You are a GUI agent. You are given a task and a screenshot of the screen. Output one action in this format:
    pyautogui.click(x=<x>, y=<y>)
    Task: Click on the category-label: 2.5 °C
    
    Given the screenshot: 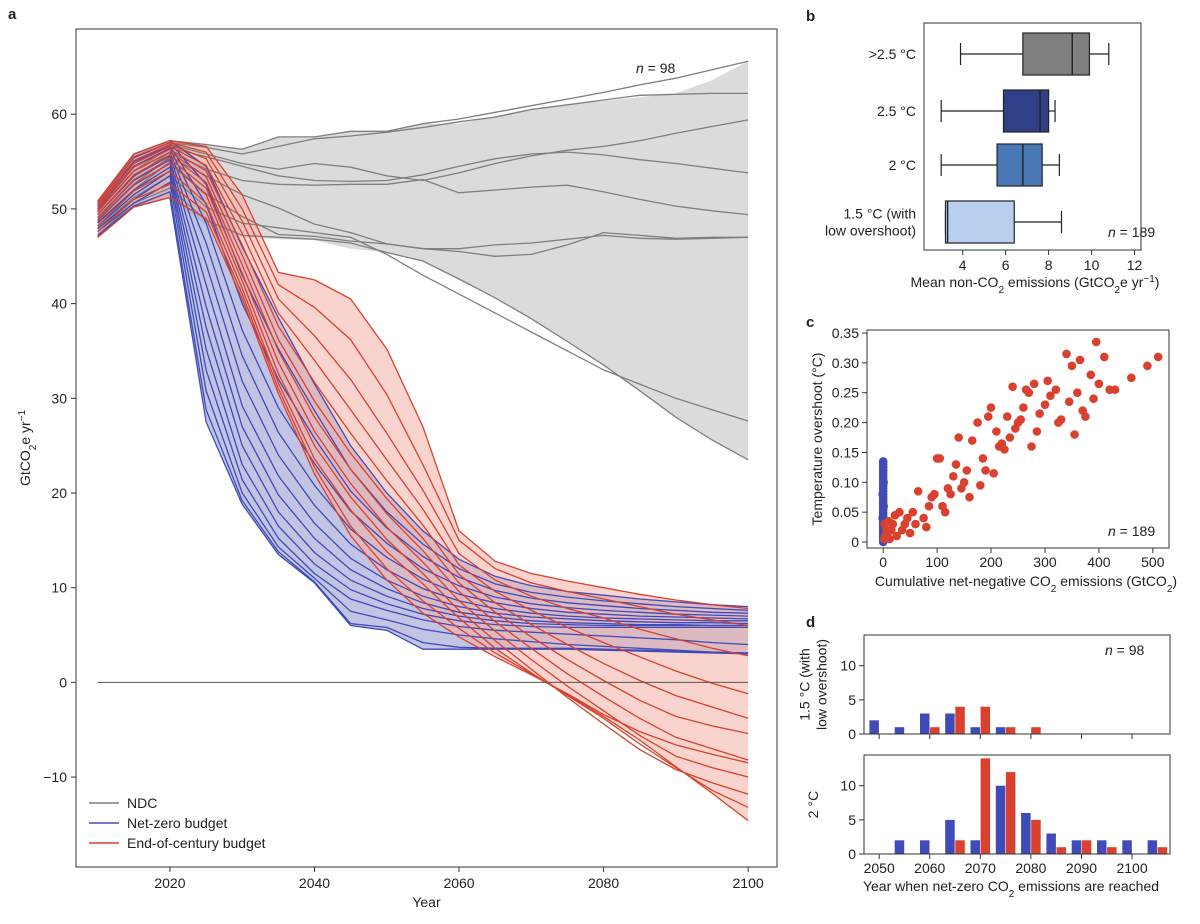 What is the action you would take?
    pyautogui.click(x=896, y=111)
    